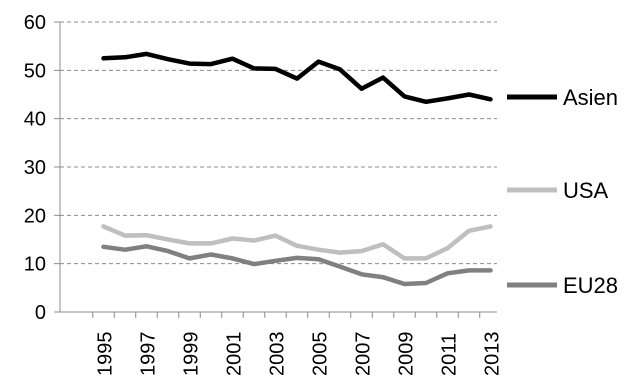 This screenshot has height=381, width=631. Describe the element at coordinates (586, 190) in the screenshot. I see `legend-label-usa: USA` at that location.